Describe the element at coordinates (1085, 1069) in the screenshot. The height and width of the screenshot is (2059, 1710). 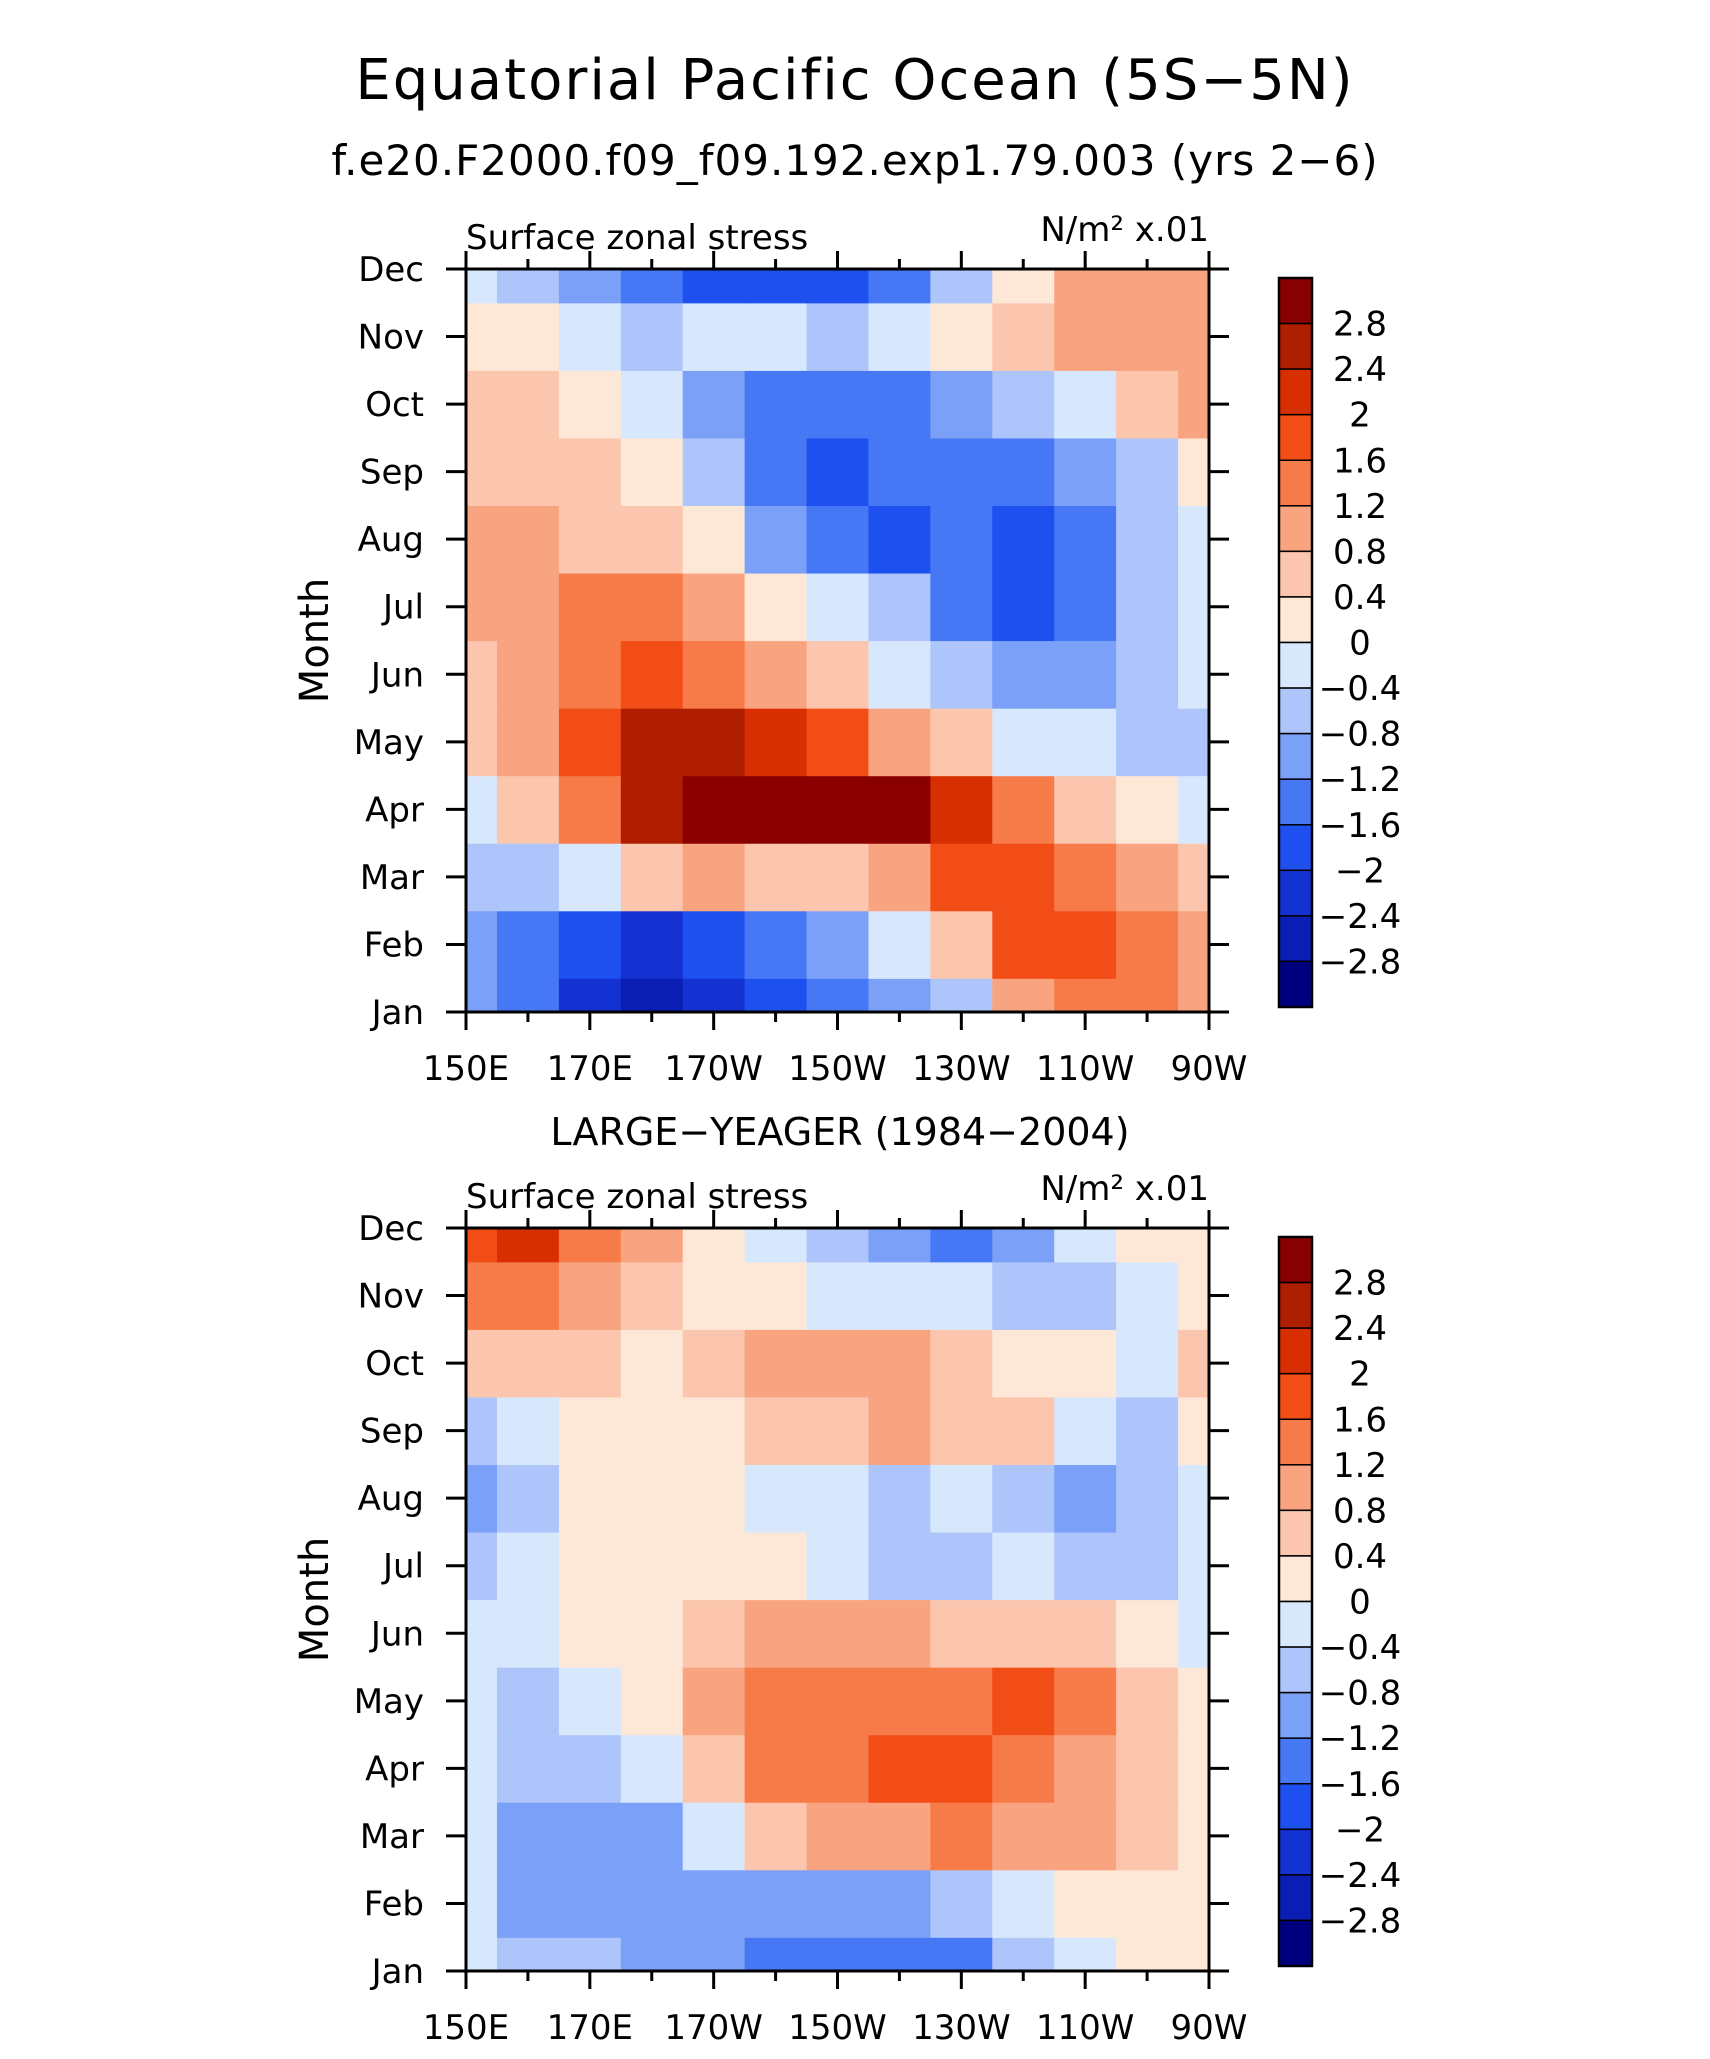
I see `x-tick-label: 110W` at that location.